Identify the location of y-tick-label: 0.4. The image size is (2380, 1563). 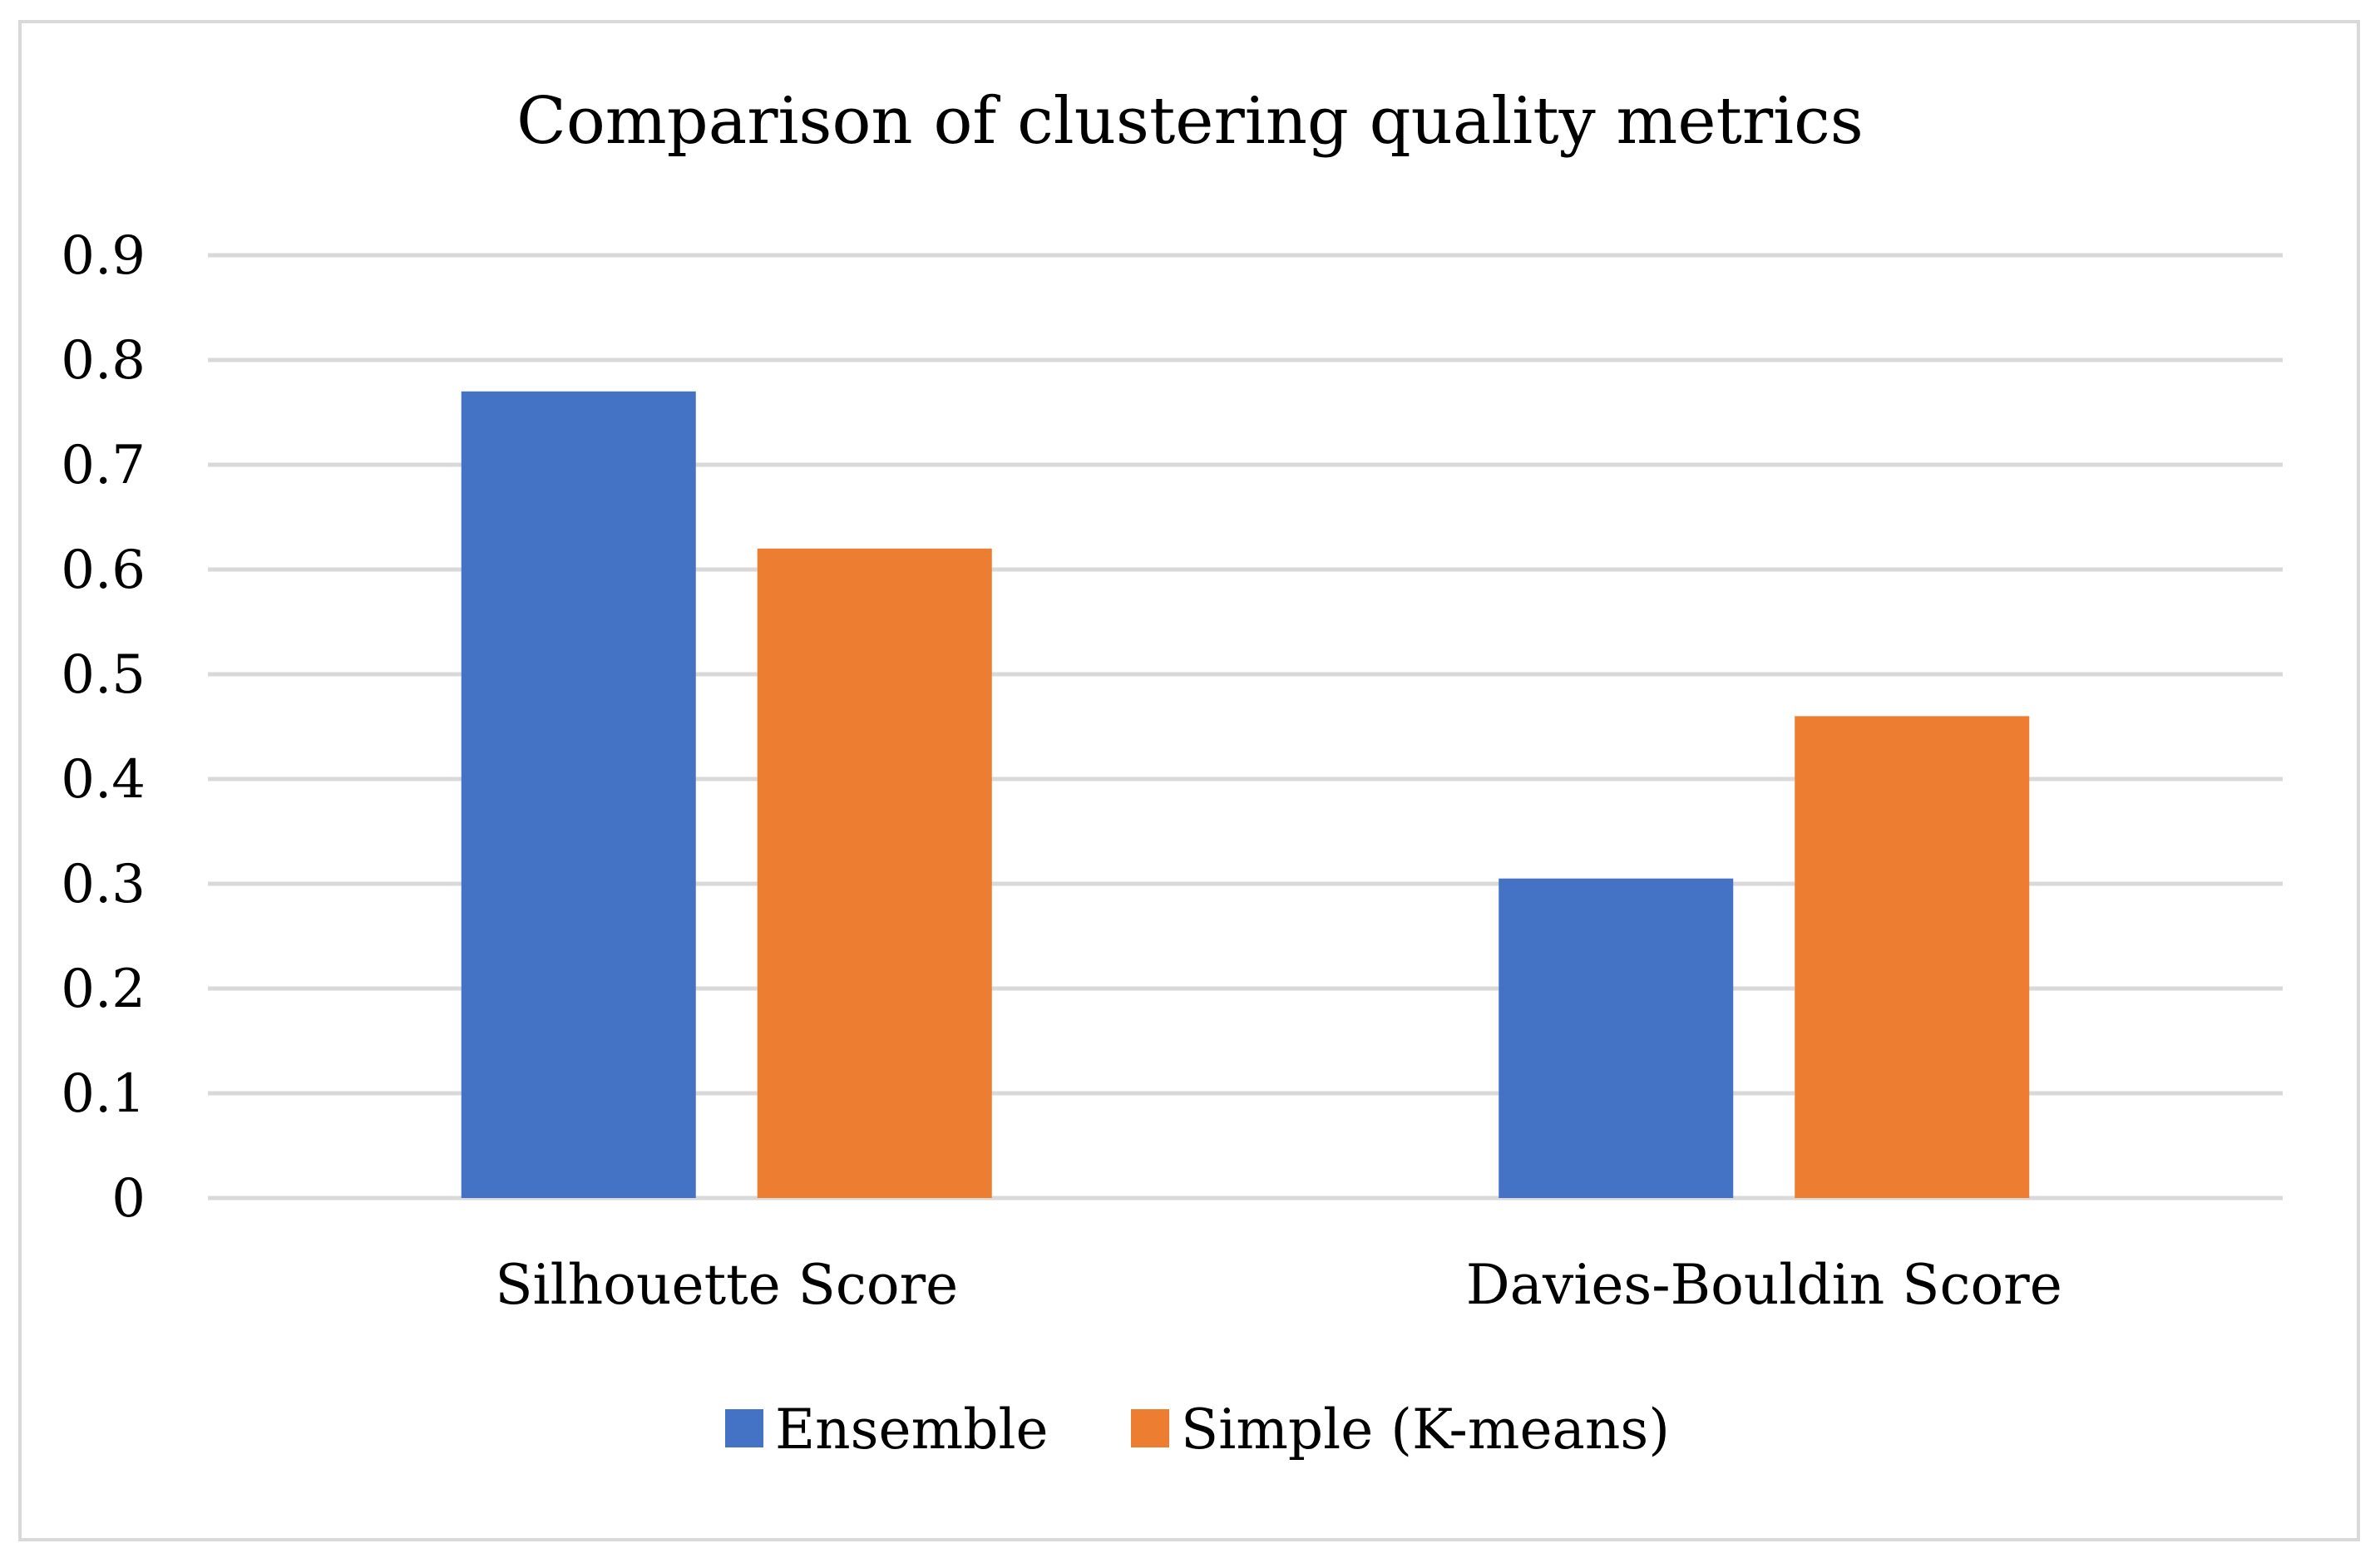
(103, 780).